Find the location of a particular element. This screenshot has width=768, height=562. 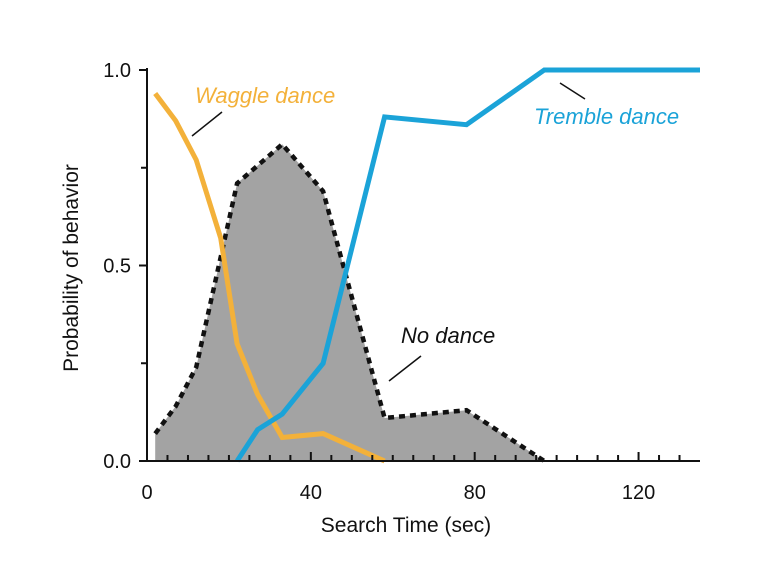

y-axis-title: Probability of behavior is located at coordinates (71, 268).